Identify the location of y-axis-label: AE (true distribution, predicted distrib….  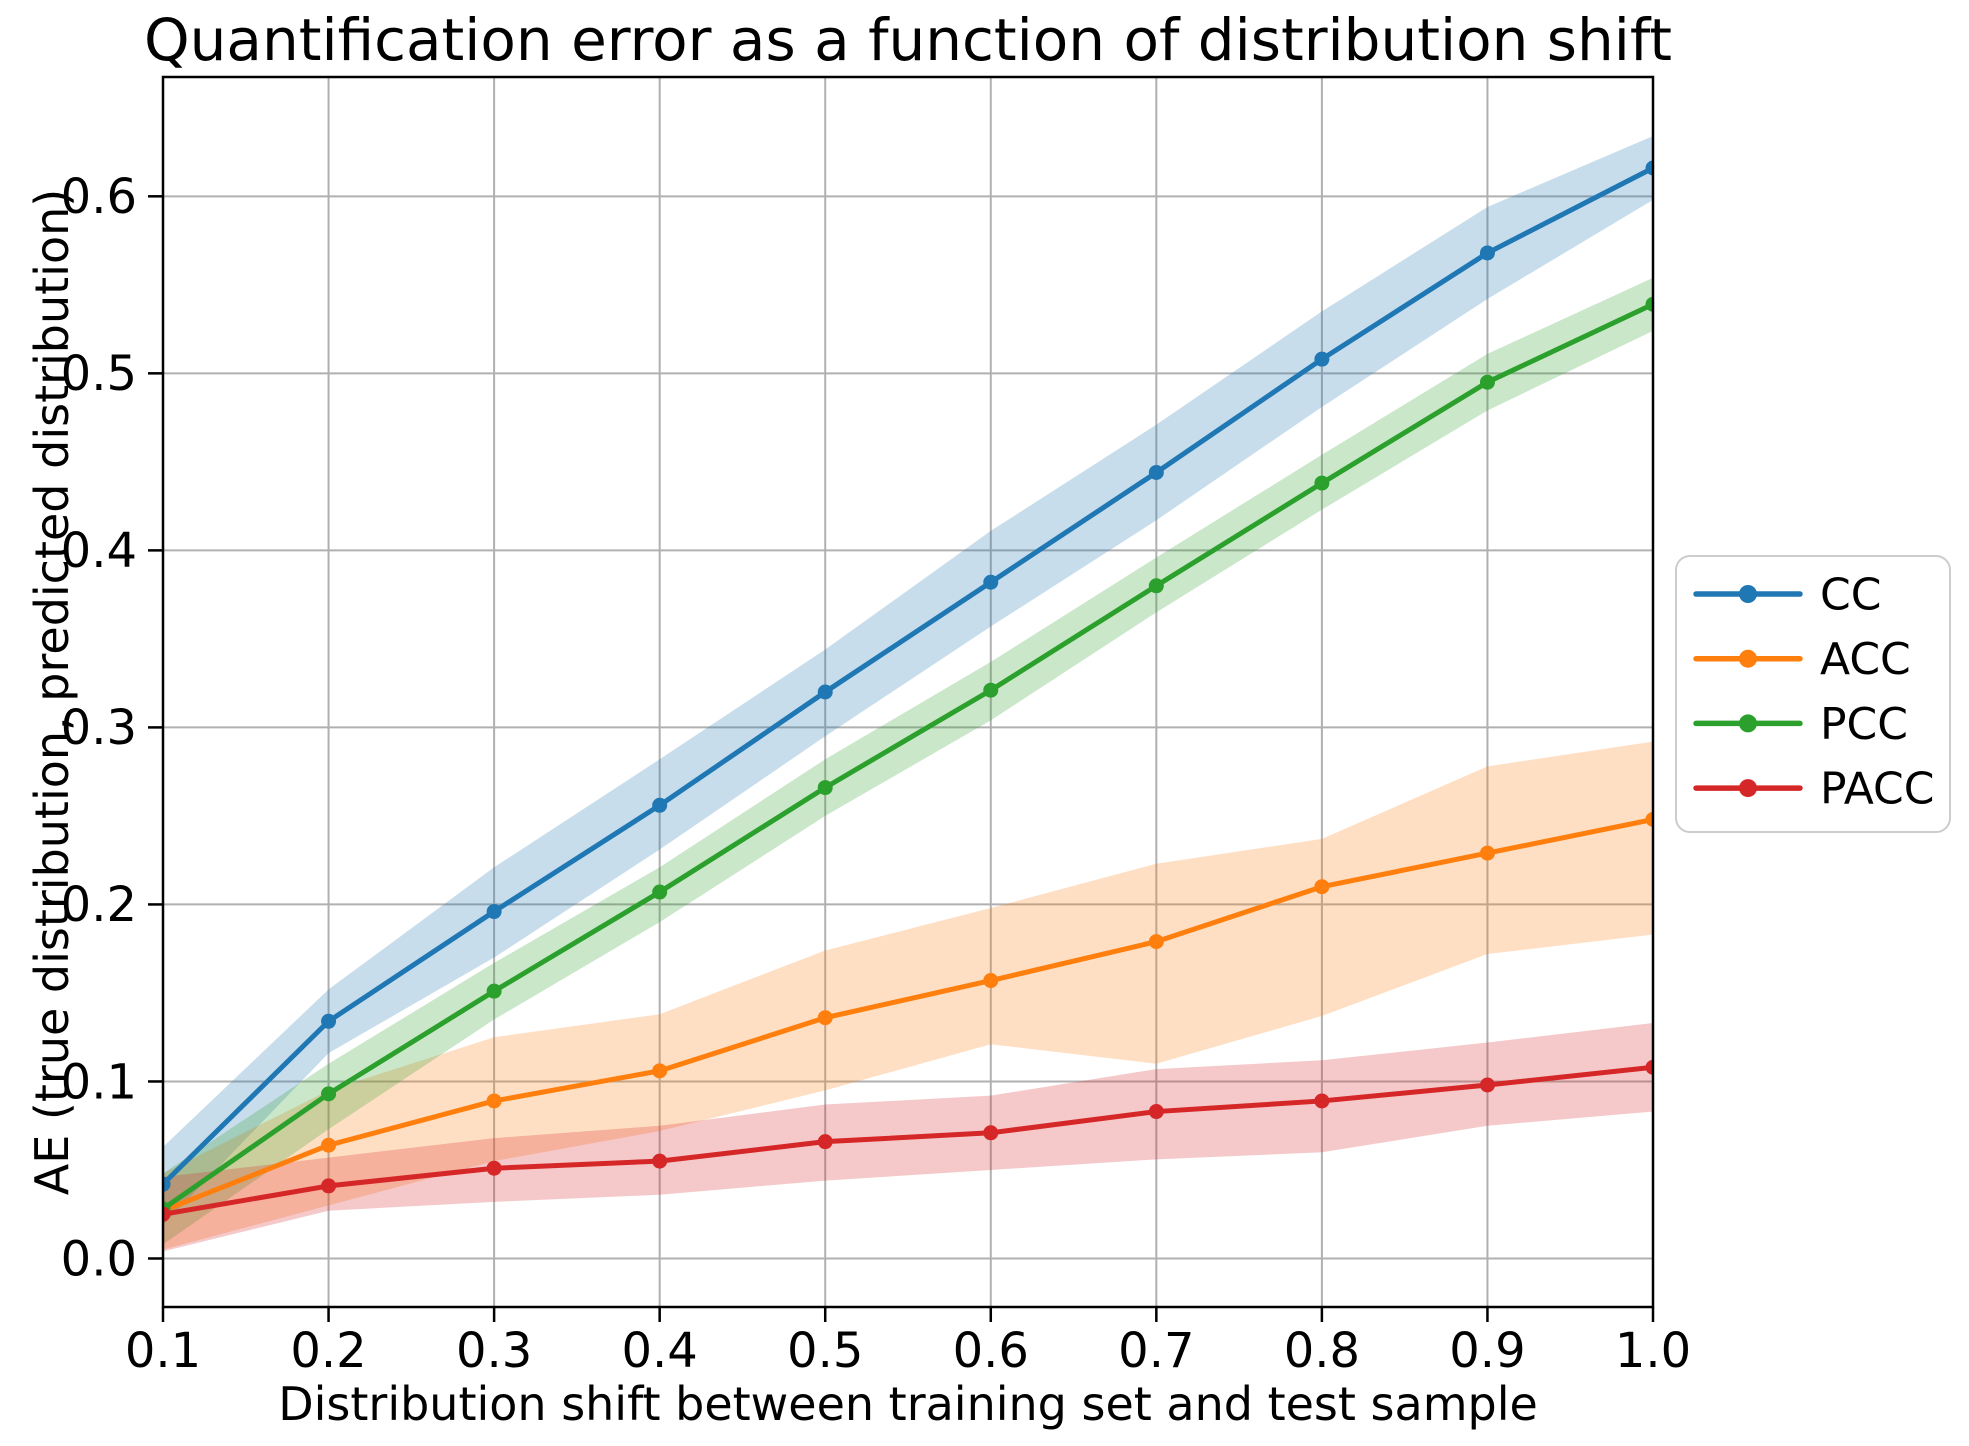
(52, 692).